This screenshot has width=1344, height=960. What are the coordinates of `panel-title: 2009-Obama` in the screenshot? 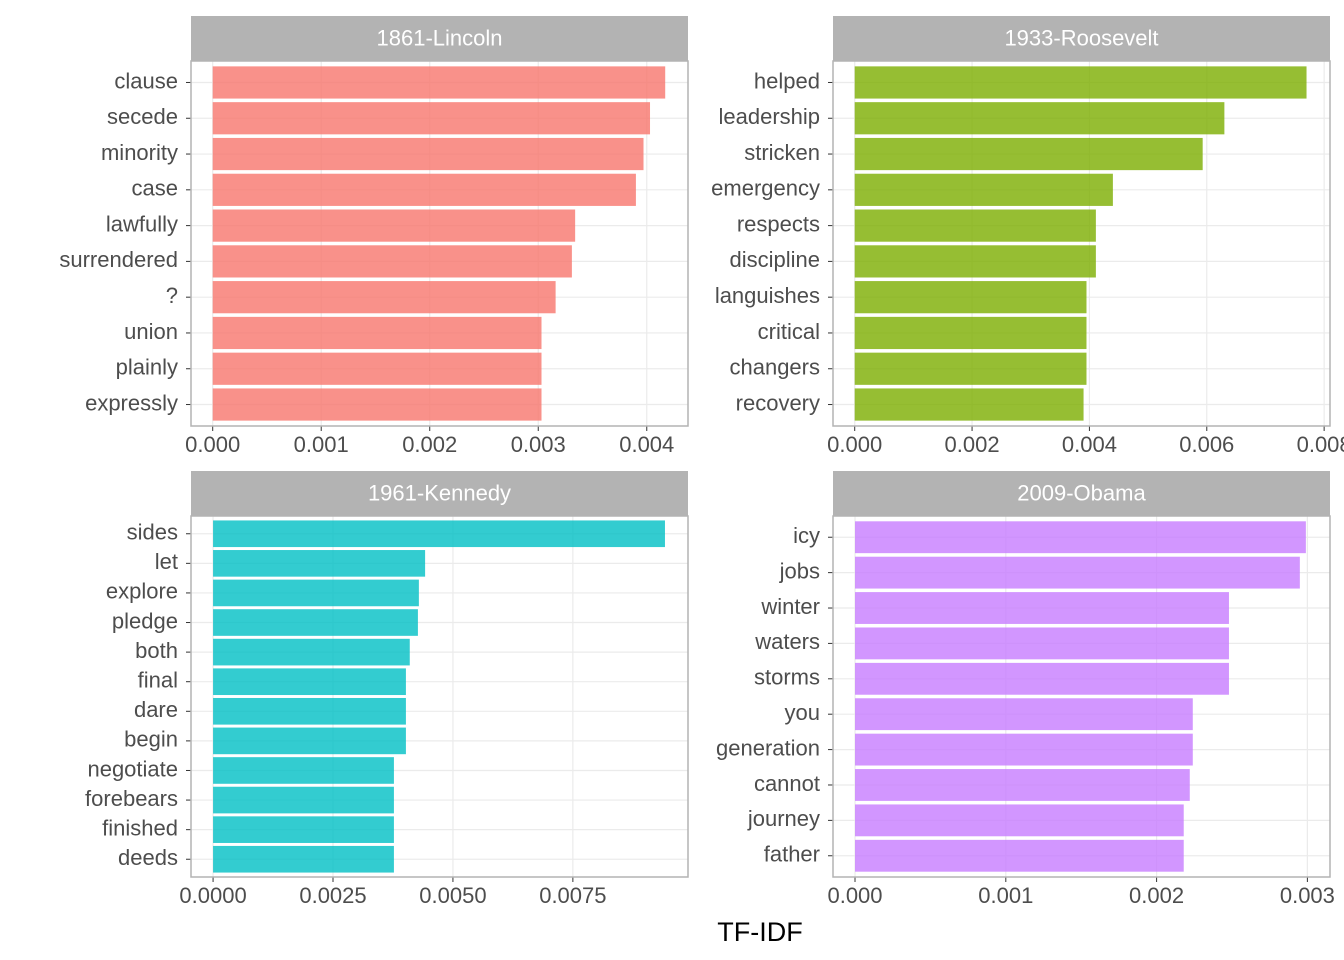 It's located at (1081, 492).